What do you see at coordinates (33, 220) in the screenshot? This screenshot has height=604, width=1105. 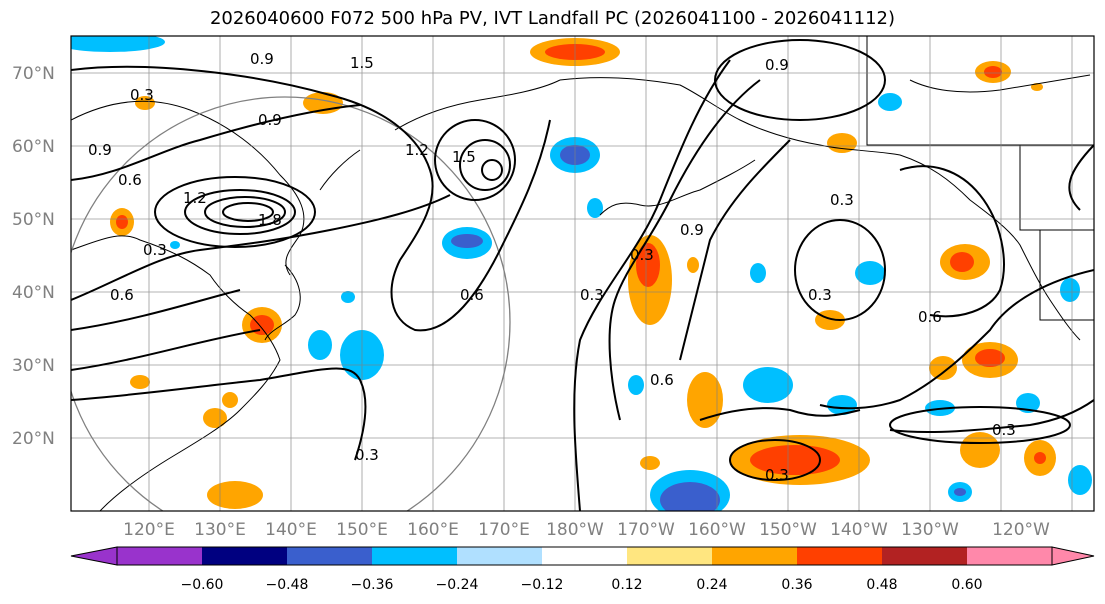 I see `lat-label: 50°N` at bounding box center [33, 220].